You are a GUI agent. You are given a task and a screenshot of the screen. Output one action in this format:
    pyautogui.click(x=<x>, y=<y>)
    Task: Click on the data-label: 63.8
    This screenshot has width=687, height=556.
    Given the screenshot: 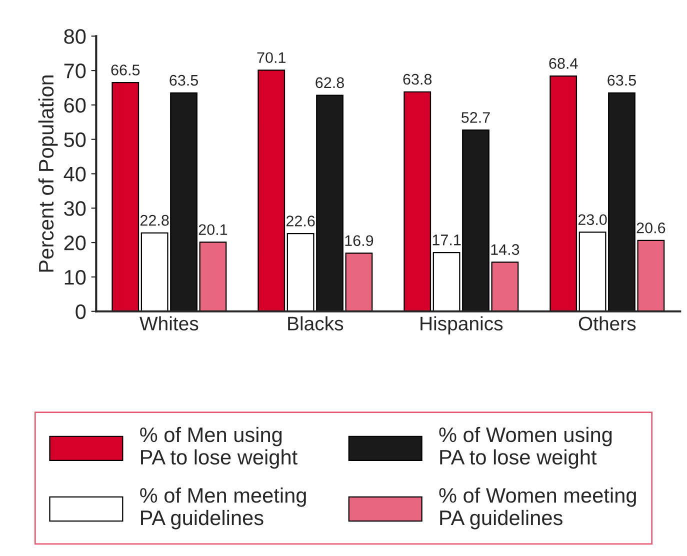 What is the action you would take?
    pyautogui.click(x=417, y=79)
    